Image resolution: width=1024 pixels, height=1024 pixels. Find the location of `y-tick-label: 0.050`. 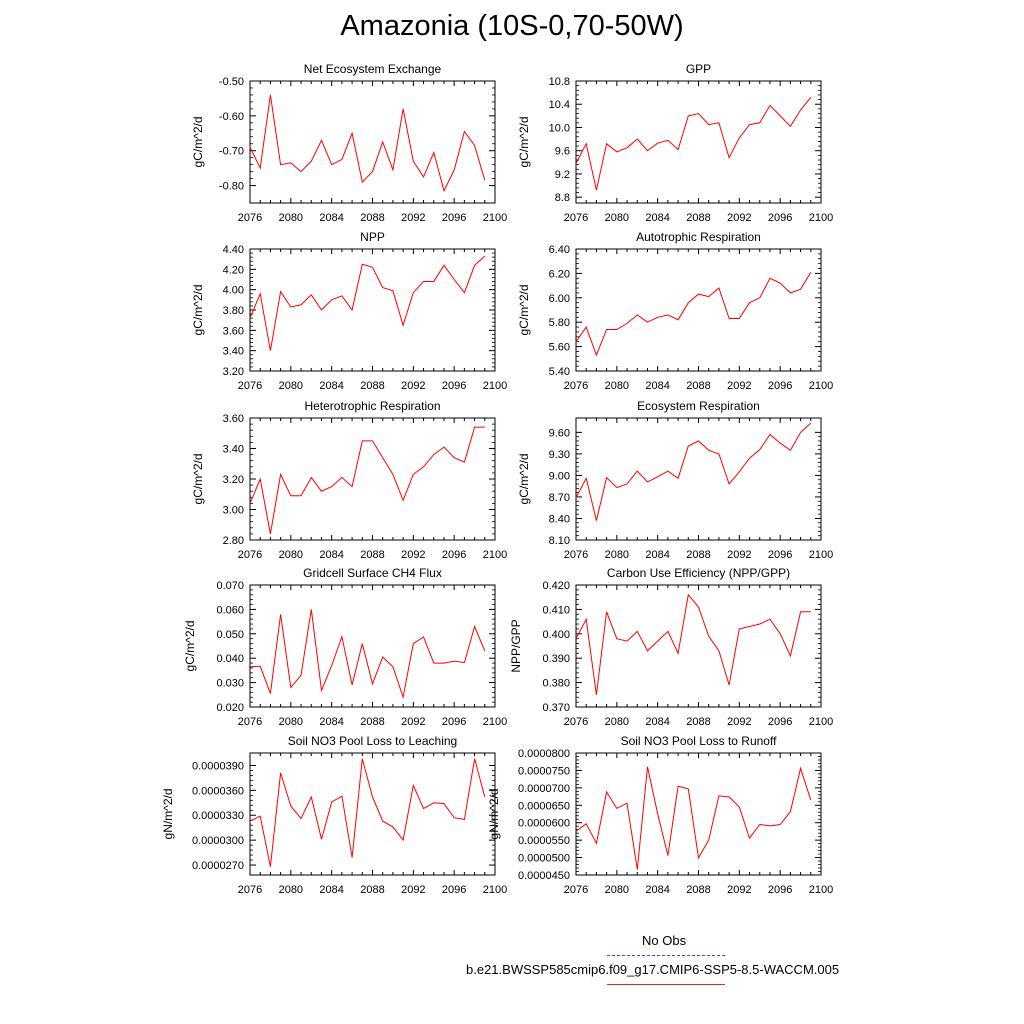

y-tick-label: 0.050 is located at coordinates (230, 635).